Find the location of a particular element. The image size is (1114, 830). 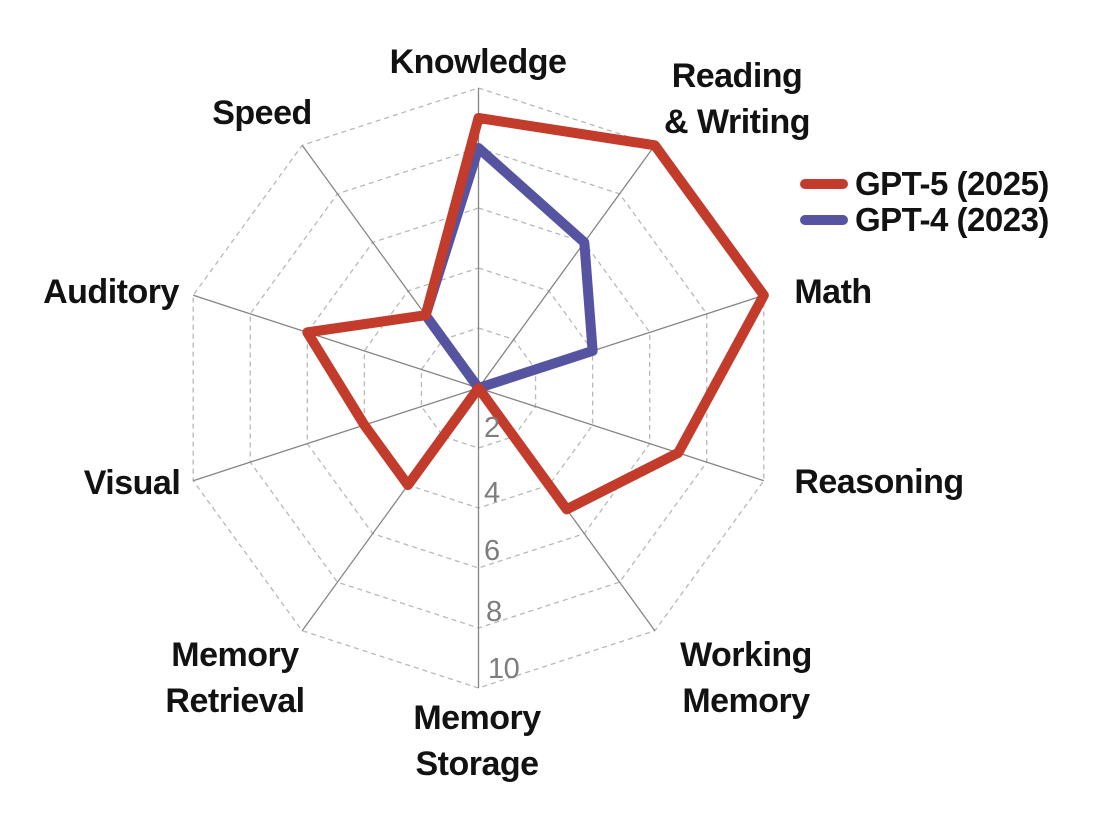

radial-tick-2: 2 is located at coordinates (492, 428).